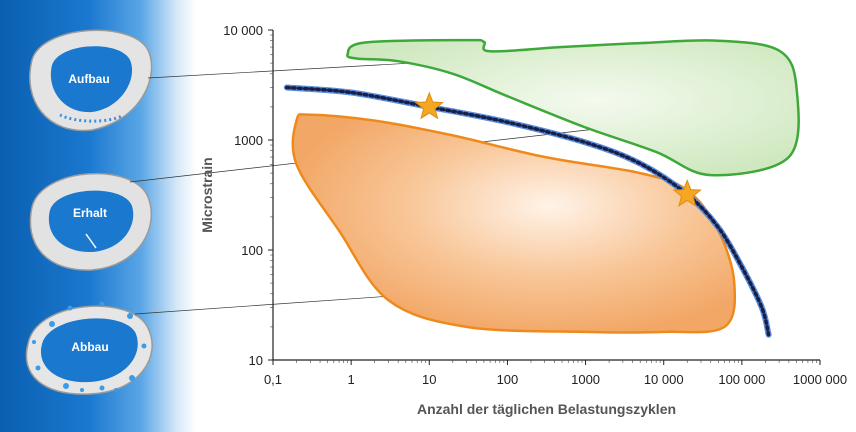  I want to click on bone-cross-section-abbau, so click(89, 348).